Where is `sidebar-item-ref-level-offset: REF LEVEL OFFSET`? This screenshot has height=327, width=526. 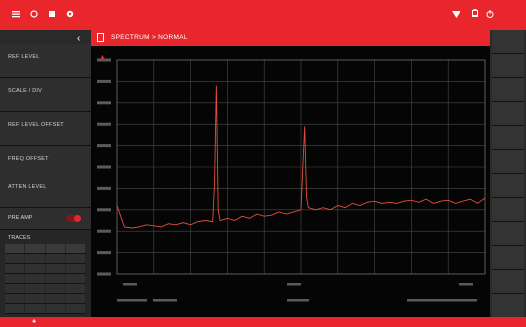 sidebar-item-ref-level-offset: REF LEVEL OFFSET is located at coordinates (45, 129).